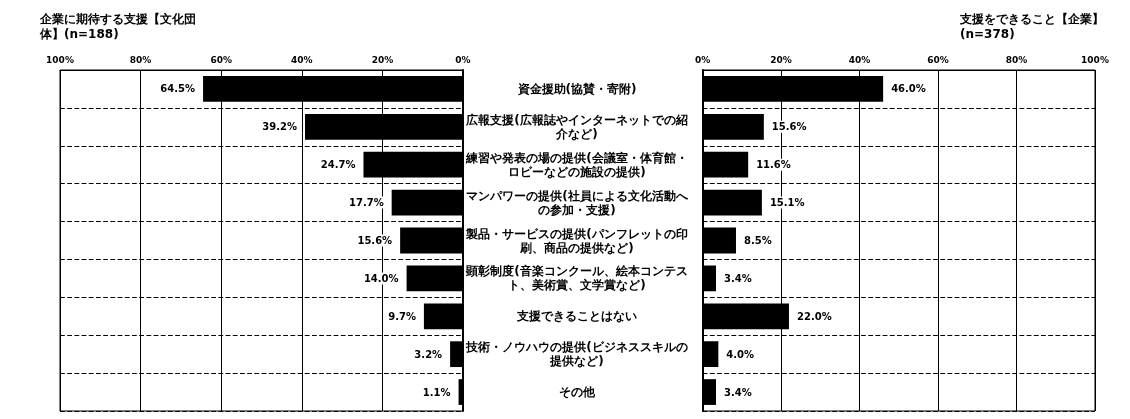 This screenshot has width=1130, height=419. I want to click on y-tick-label: その他, so click(577, 392).